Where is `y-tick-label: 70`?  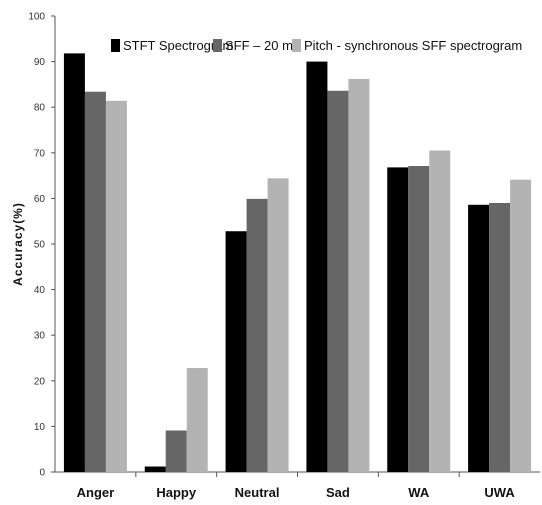
y-tick-label: 70 is located at coordinates (40, 153).